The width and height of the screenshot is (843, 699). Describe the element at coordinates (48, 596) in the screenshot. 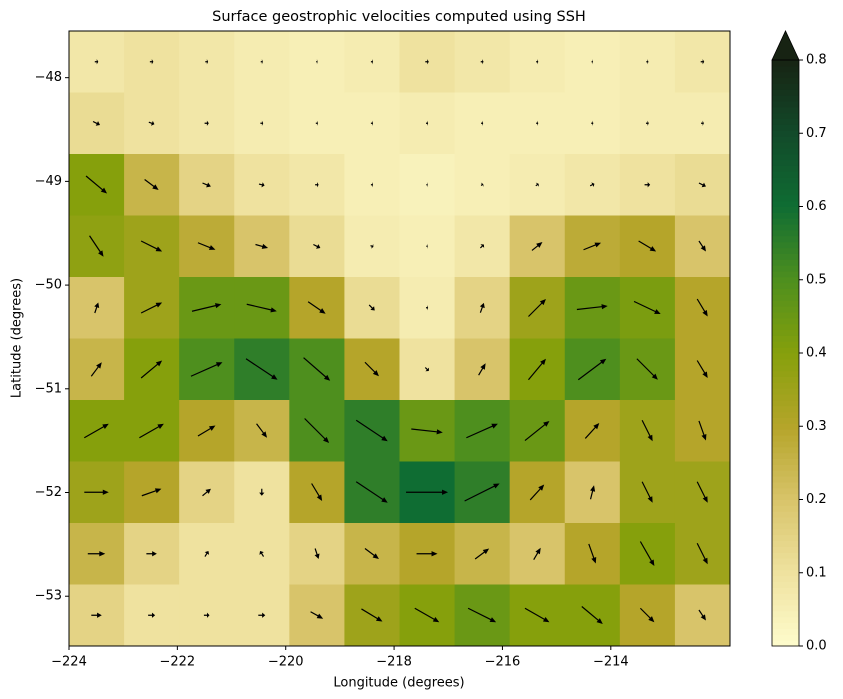

I see `y-tick-label: −53` at that location.